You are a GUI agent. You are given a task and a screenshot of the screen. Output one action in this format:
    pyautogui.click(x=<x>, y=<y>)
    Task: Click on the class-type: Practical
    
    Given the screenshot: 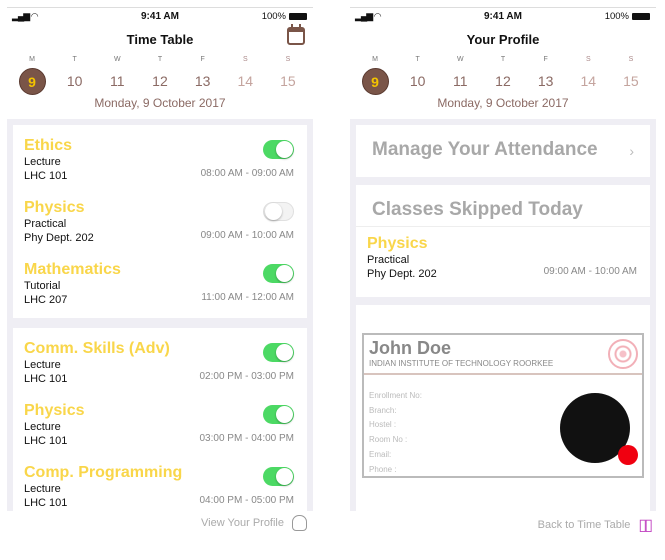 What is the action you would take?
    pyautogui.click(x=388, y=260)
    